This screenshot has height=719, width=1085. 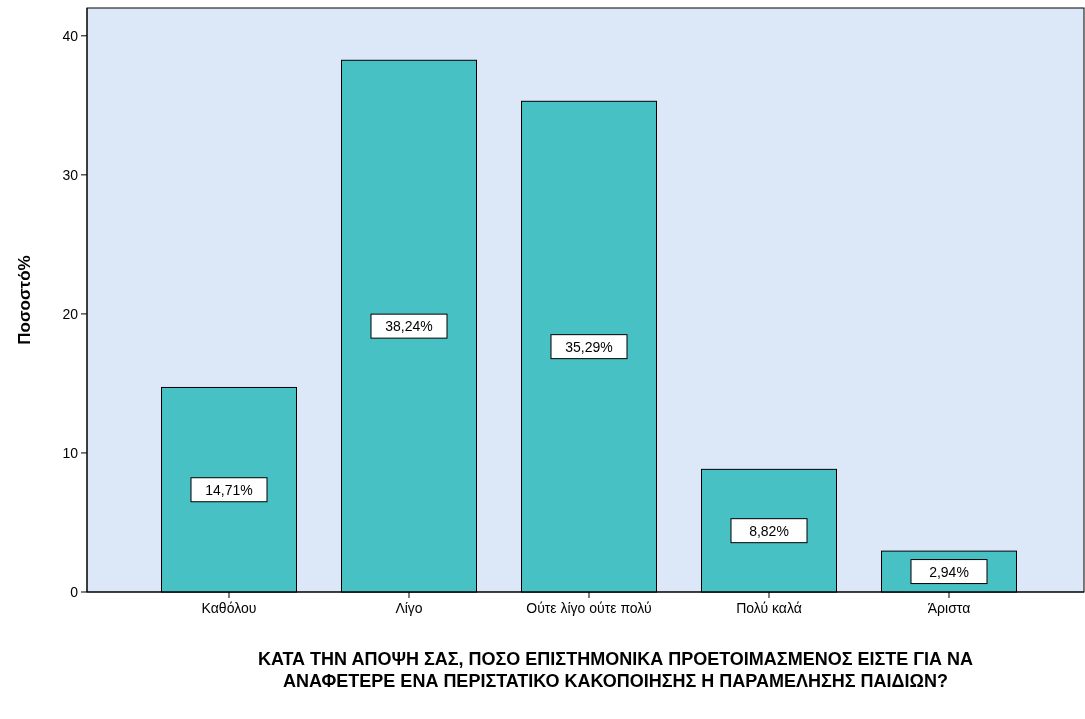 I want to click on x-tick-label: Καθόλου, so click(x=229, y=608).